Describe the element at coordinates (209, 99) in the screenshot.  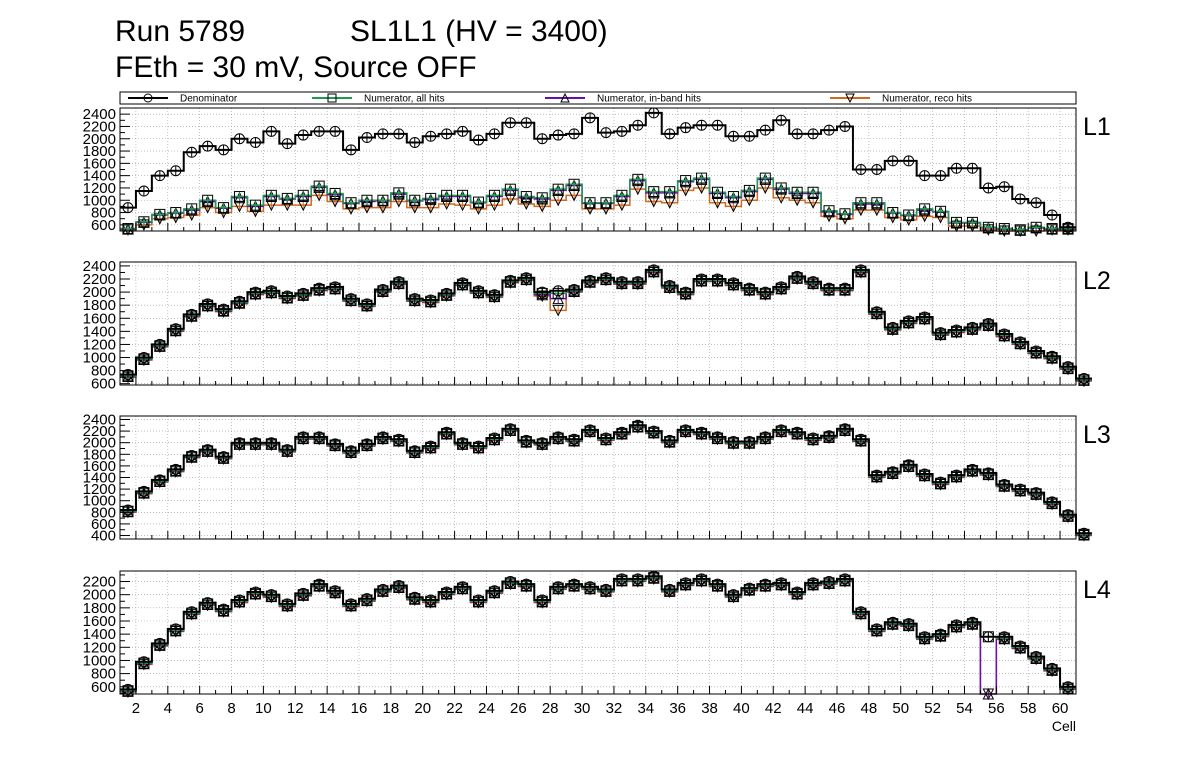
I see `legend-label: Denominator` at that location.